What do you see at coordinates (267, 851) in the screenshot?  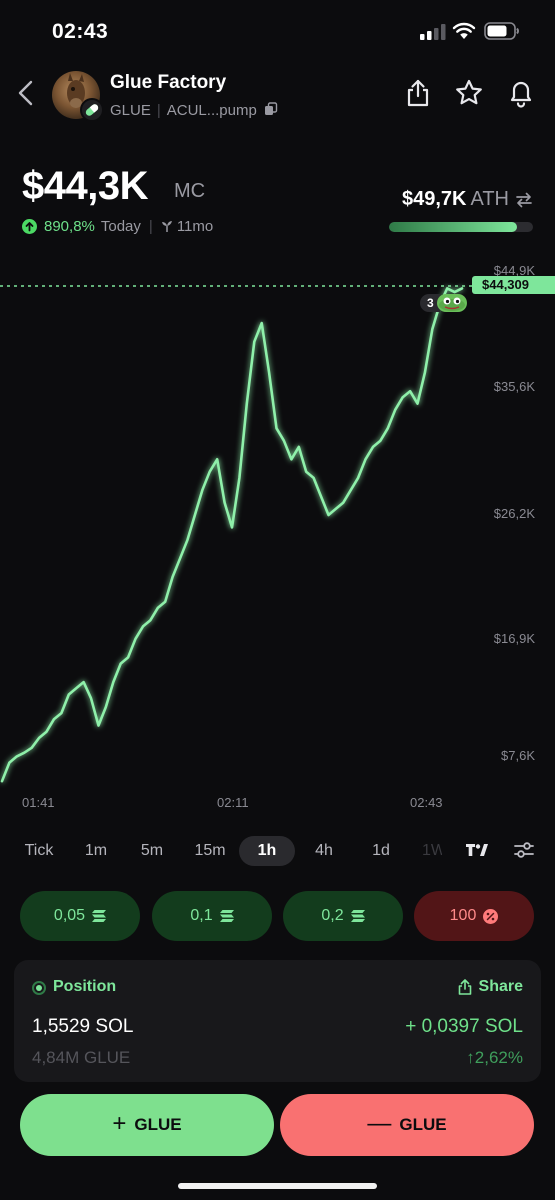 I see `timeframe-1h: 1h` at bounding box center [267, 851].